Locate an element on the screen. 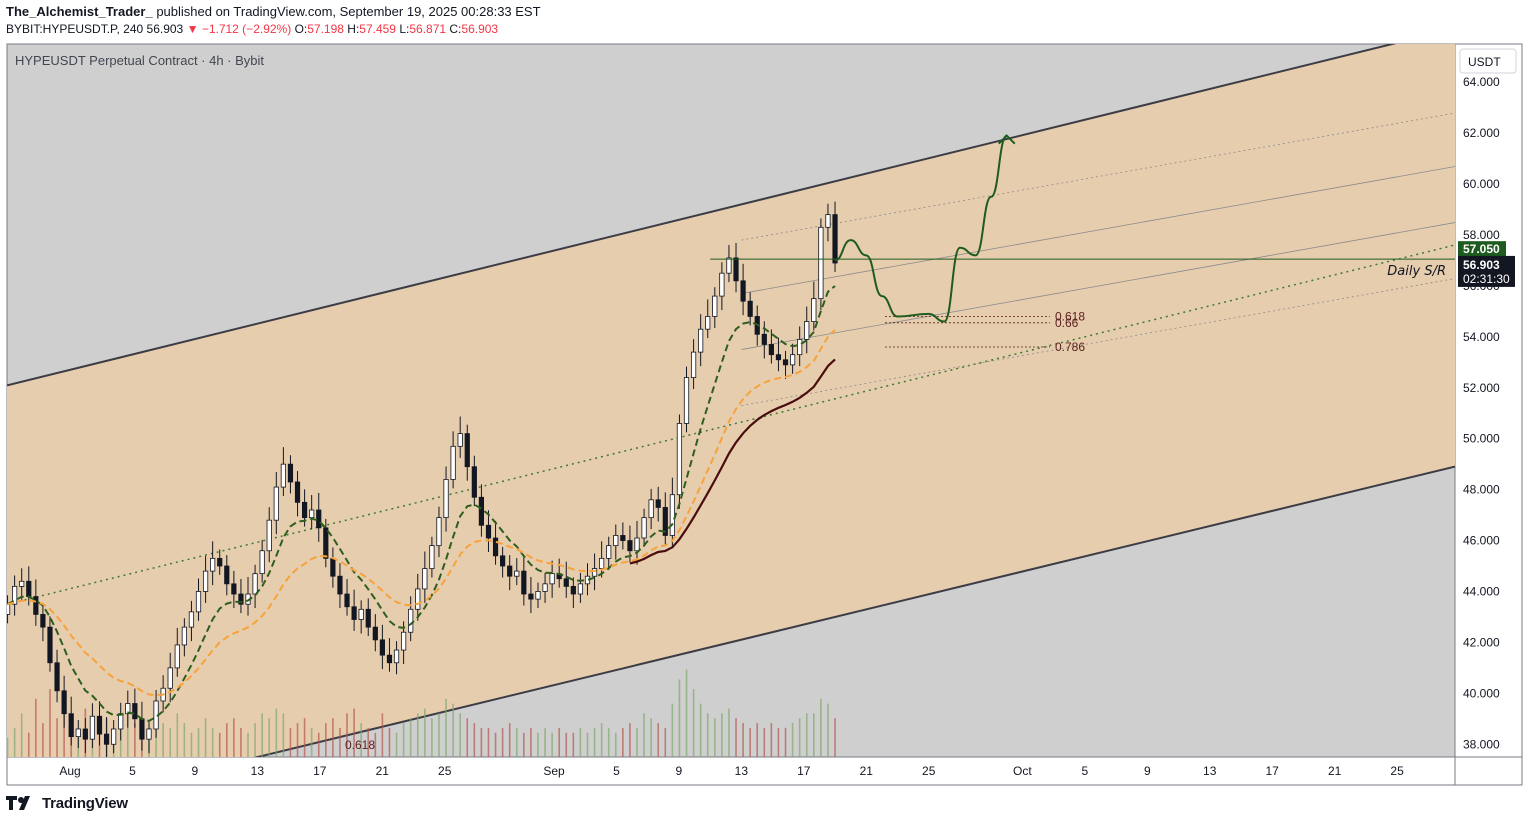 The width and height of the screenshot is (1528, 822). x-tick-label: 17 is located at coordinates (804, 771).